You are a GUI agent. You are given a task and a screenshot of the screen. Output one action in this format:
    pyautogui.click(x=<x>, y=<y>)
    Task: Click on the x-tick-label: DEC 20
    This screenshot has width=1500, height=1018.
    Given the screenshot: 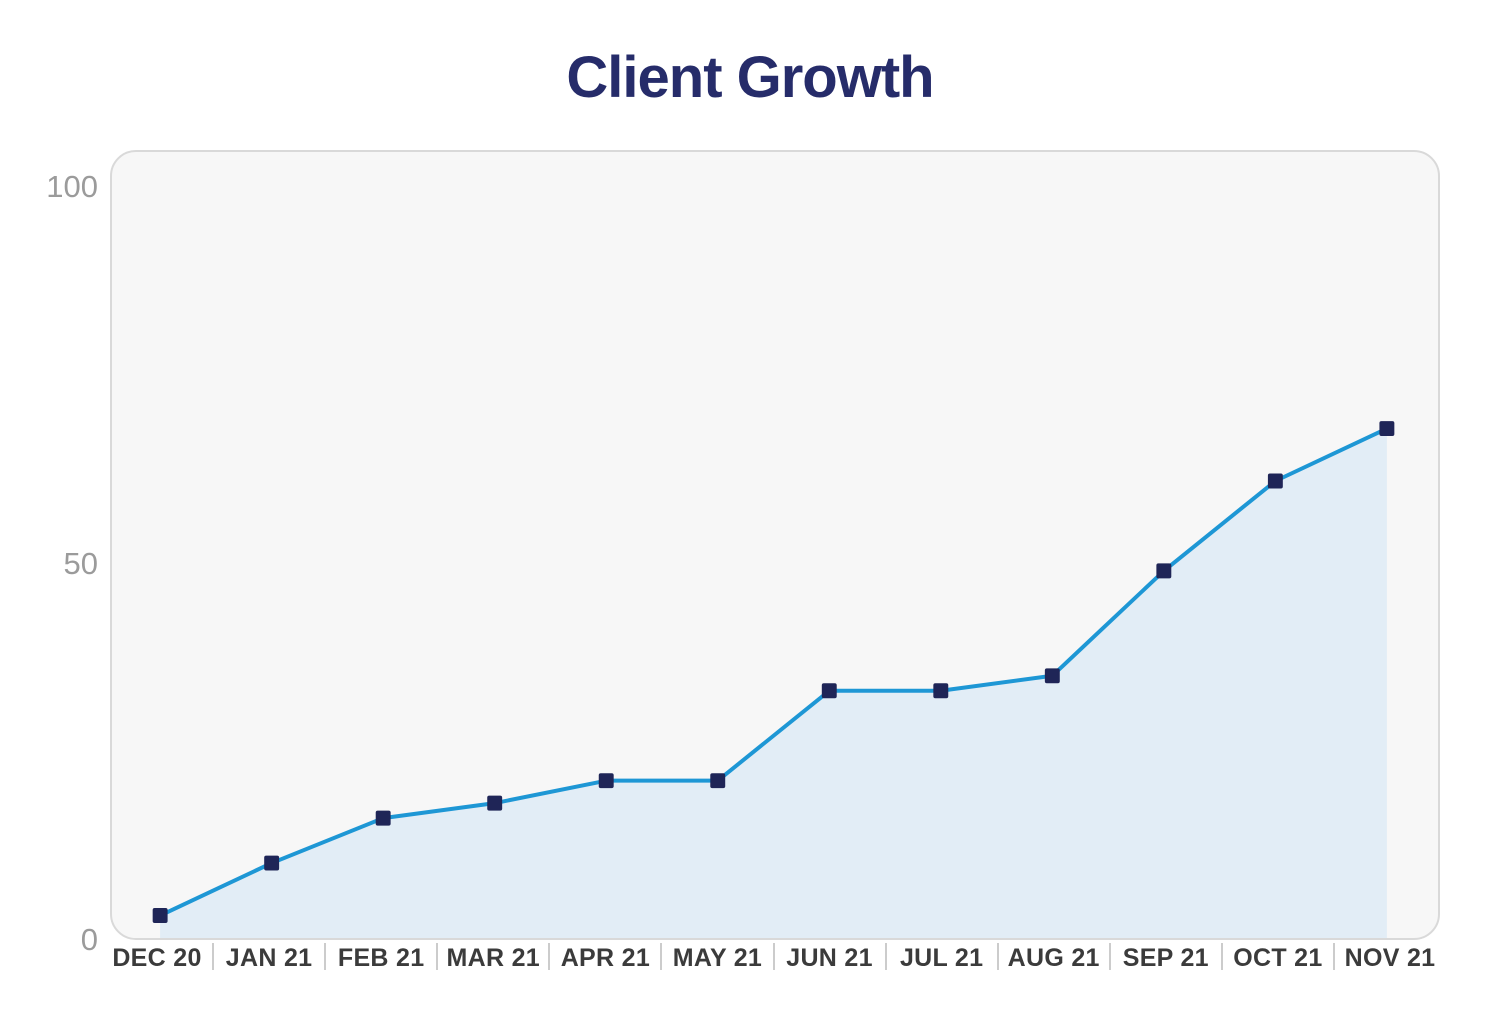 What is the action you would take?
    pyautogui.click(x=157, y=958)
    